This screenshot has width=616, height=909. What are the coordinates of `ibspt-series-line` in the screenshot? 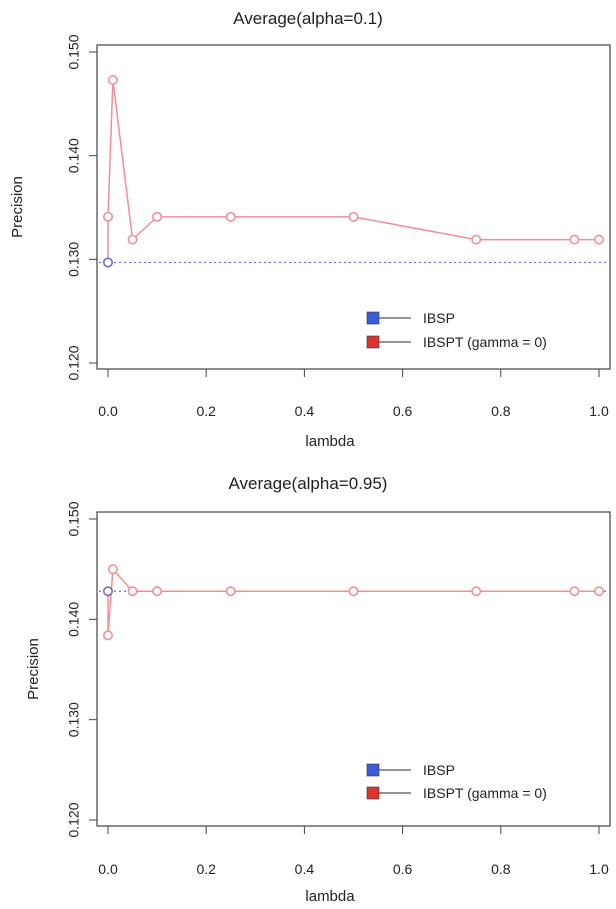 It's located at (353, 601).